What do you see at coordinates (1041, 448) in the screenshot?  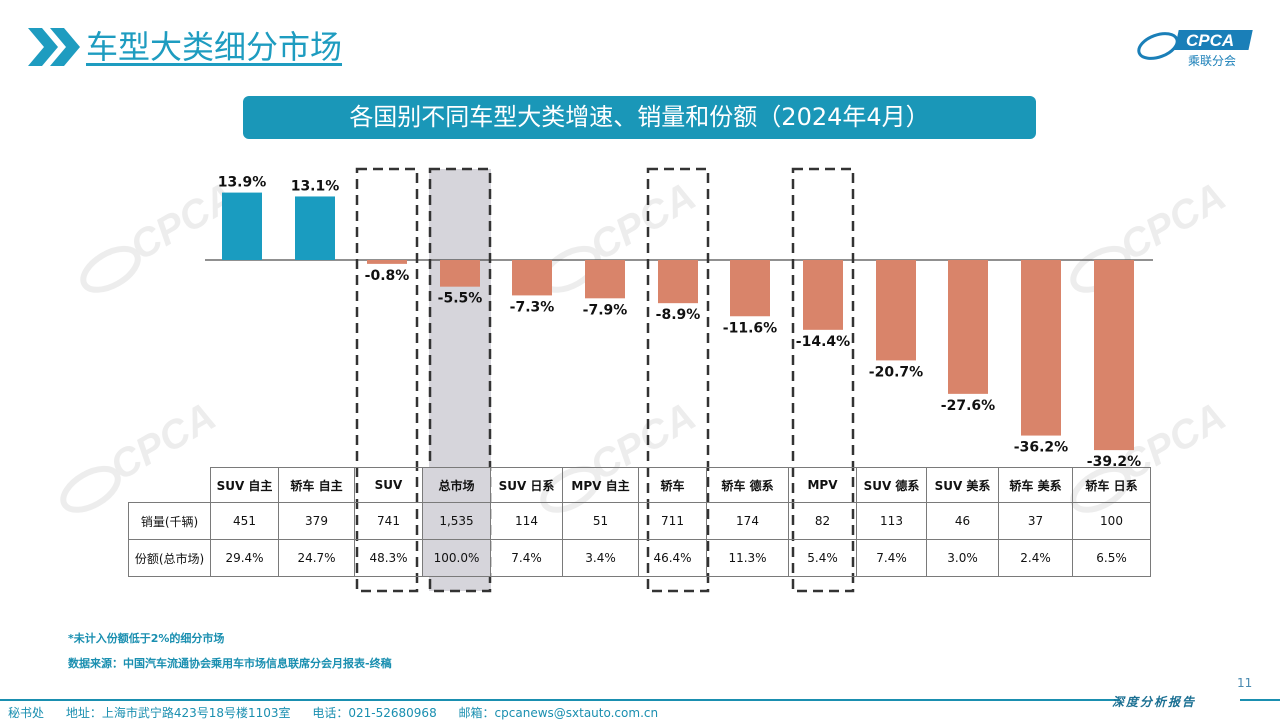 I see `data-label: -36.2%` at bounding box center [1041, 448].